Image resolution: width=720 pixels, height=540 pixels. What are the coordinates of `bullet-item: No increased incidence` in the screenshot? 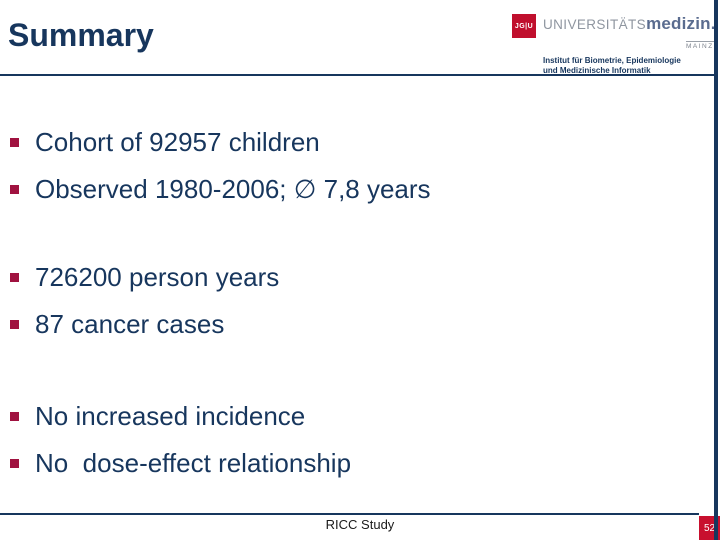 It's located at (157, 416).